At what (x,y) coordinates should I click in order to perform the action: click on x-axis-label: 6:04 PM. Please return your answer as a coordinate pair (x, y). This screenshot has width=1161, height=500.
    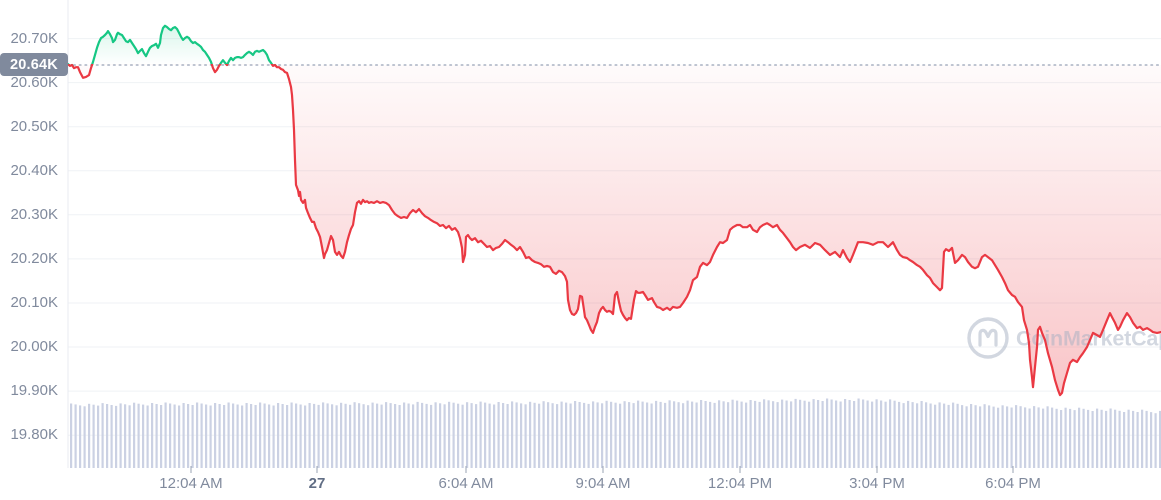
    Looking at the image, I should click on (1013, 483).